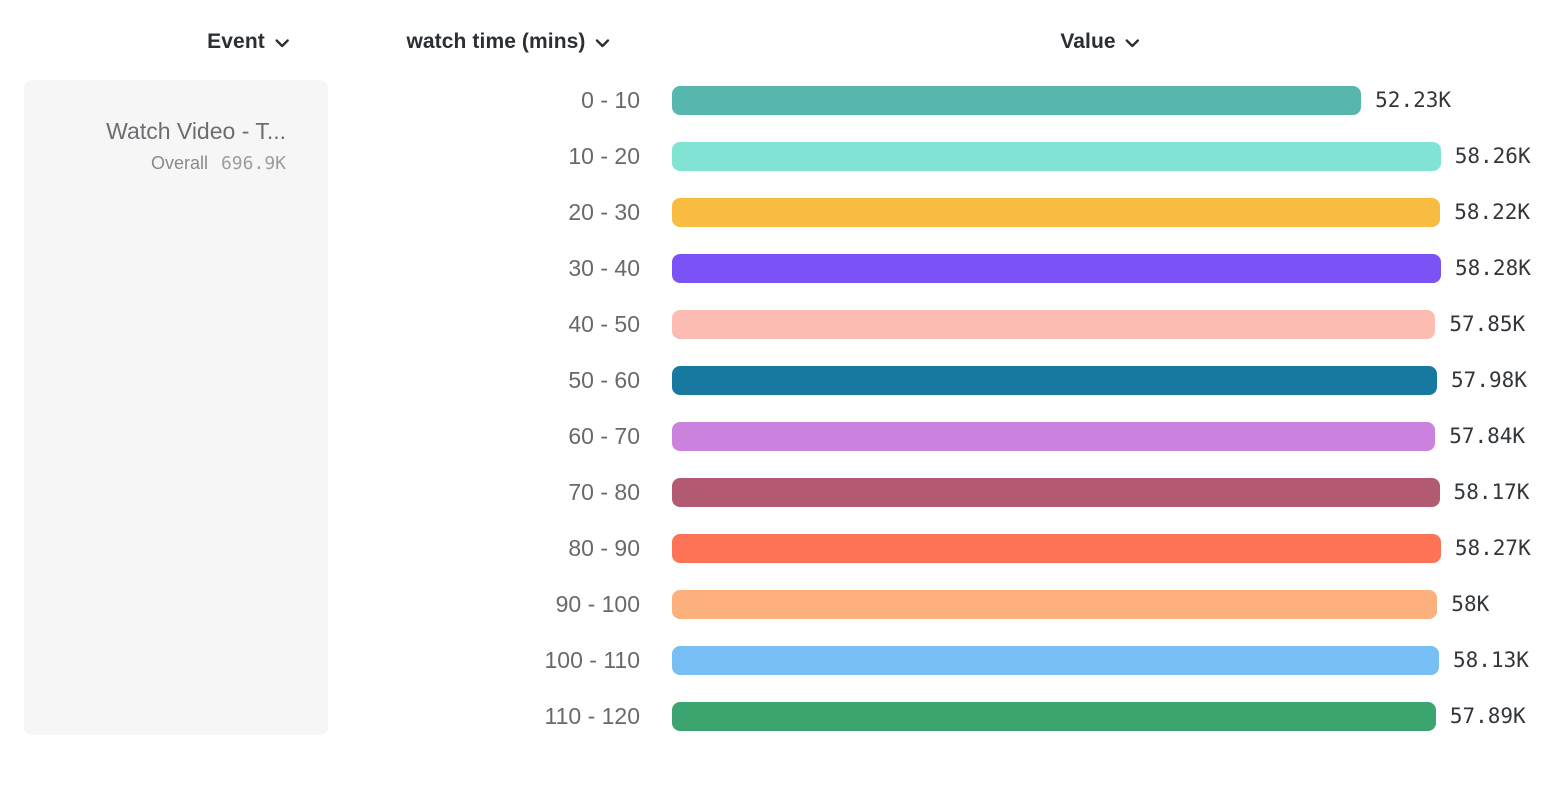 The width and height of the screenshot is (1568, 790). I want to click on bar-zone: 58.17K, so click(1120, 492).